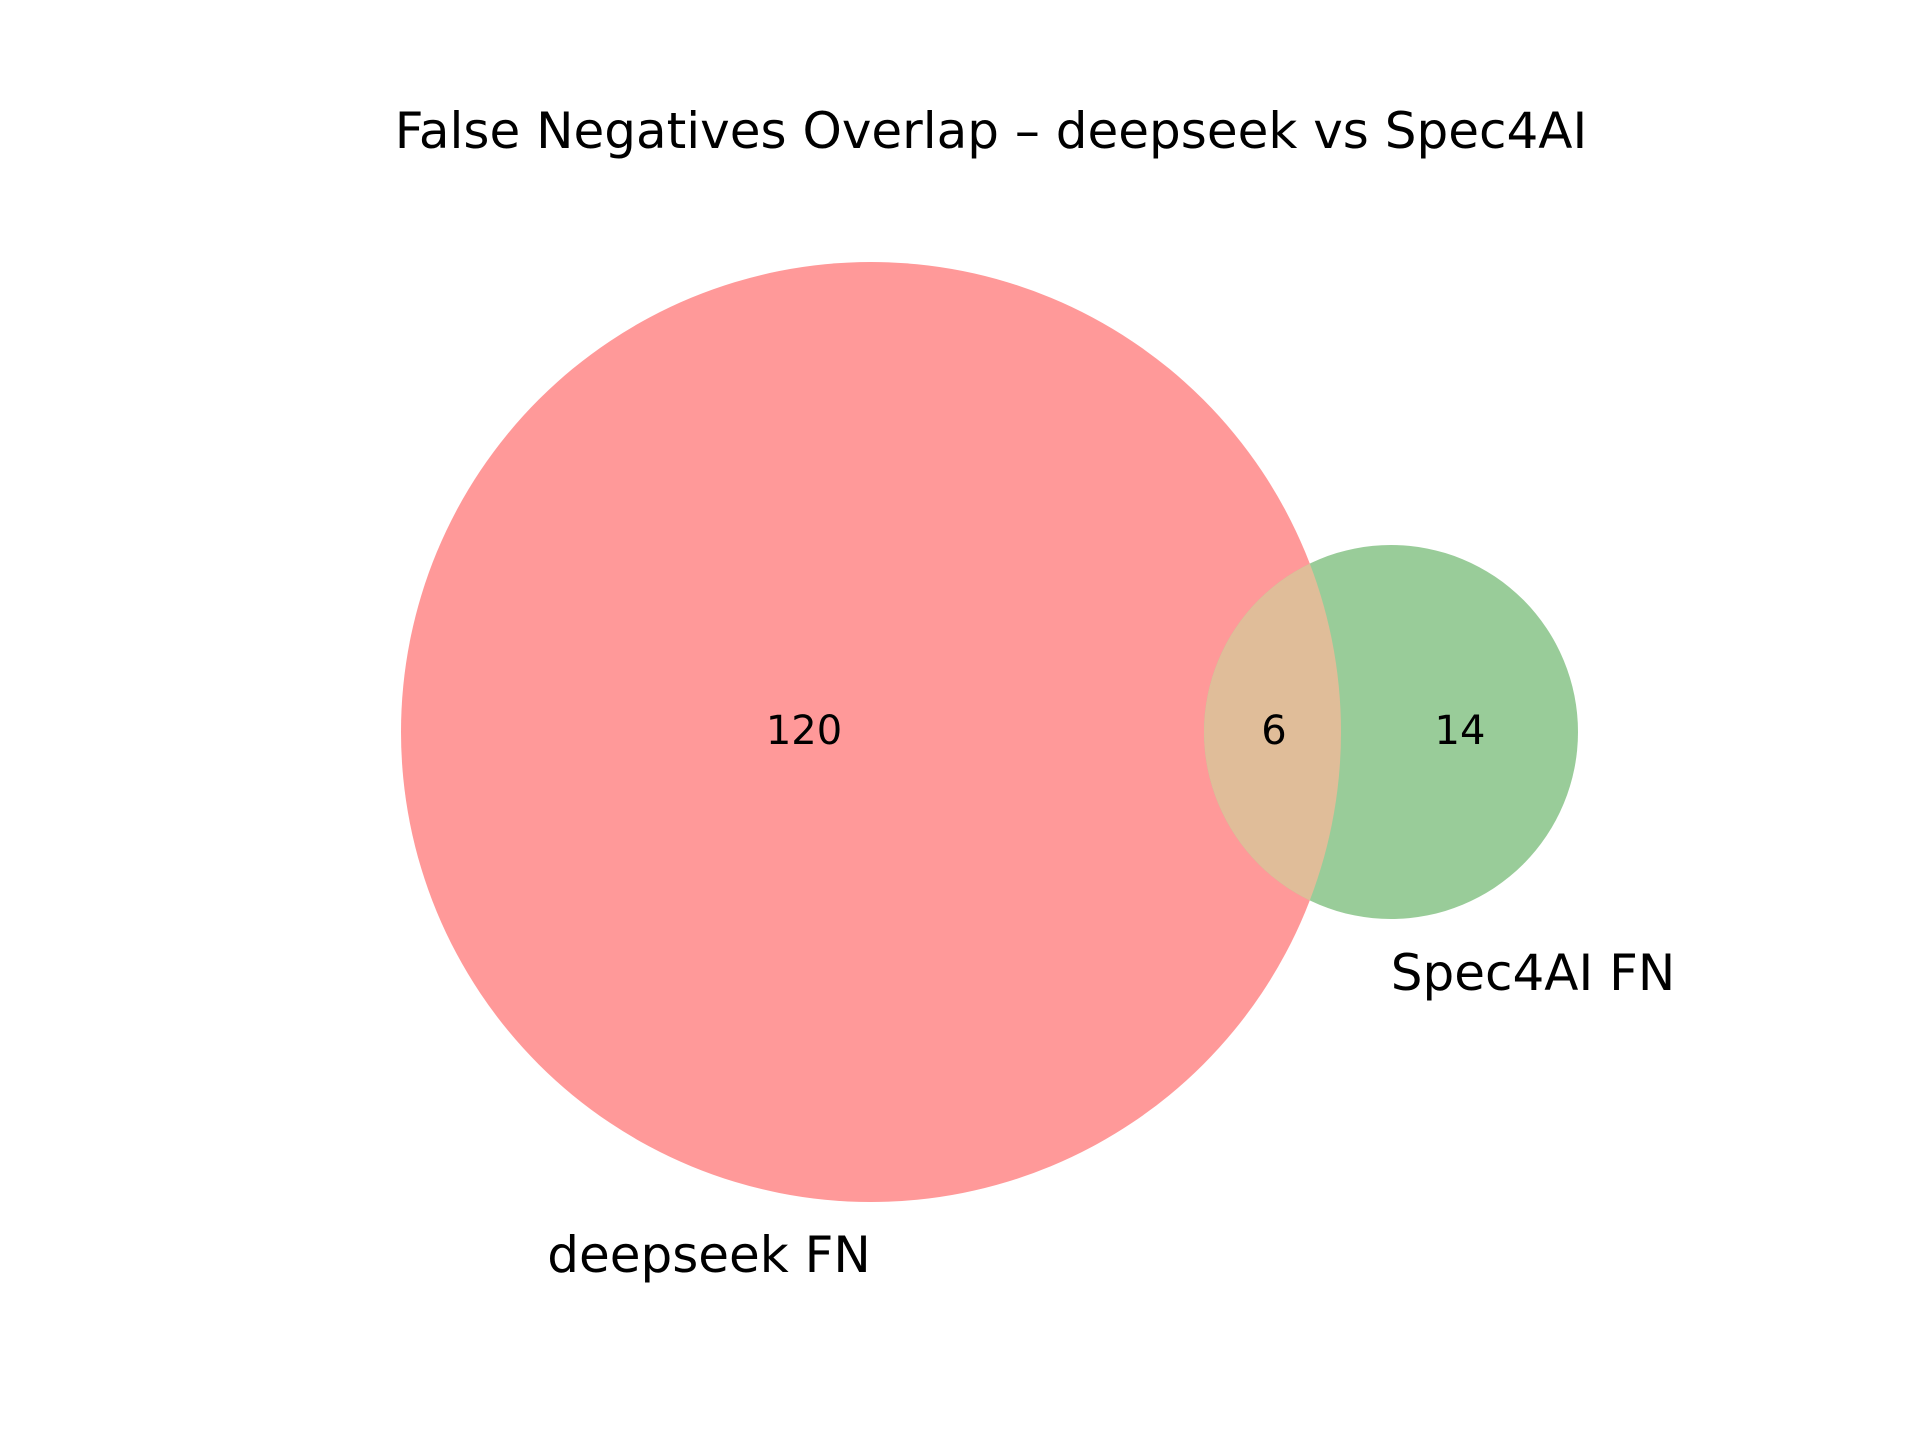 The image size is (1920, 1440). What do you see at coordinates (804, 731) in the screenshot?
I see `region-label-deepseek-only: 120` at bounding box center [804, 731].